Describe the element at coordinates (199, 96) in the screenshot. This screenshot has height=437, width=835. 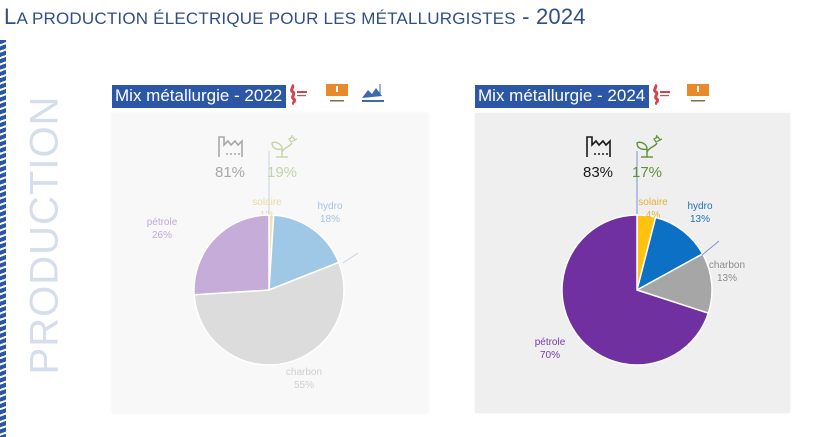
I see `chart-title-2022: Mix métallurgie - 2022` at that location.